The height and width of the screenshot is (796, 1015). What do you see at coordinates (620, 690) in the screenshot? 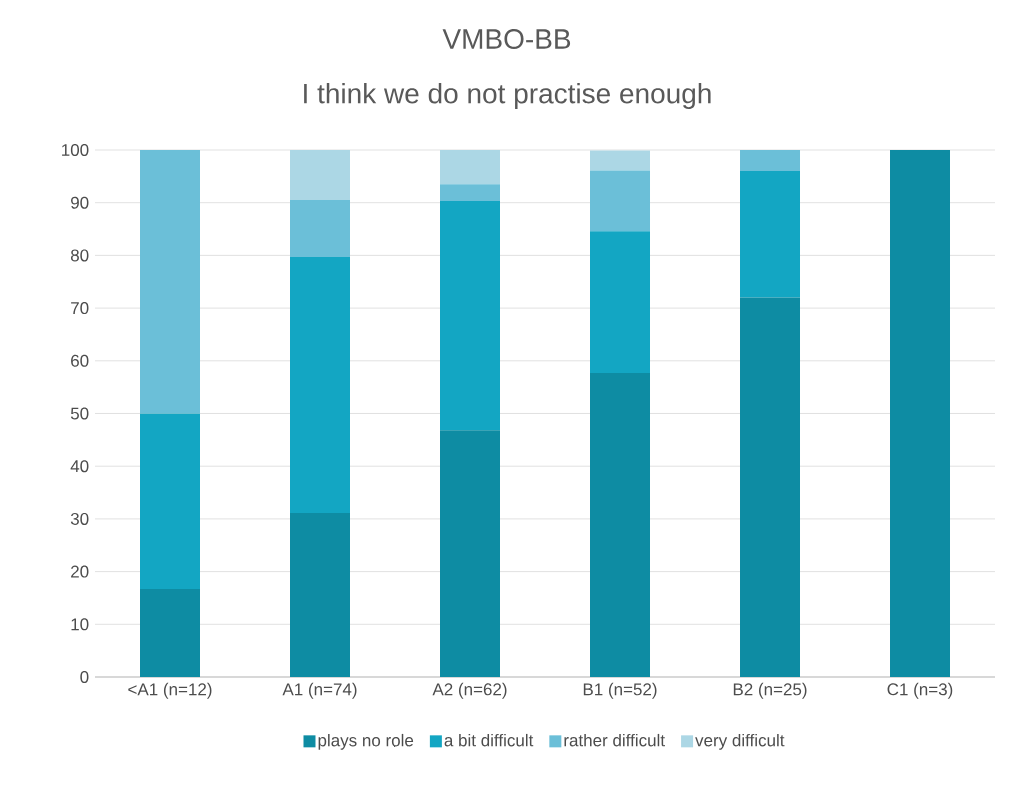
I see `x-tick-label: B1 (n=52)` at bounding box center [620, 690].